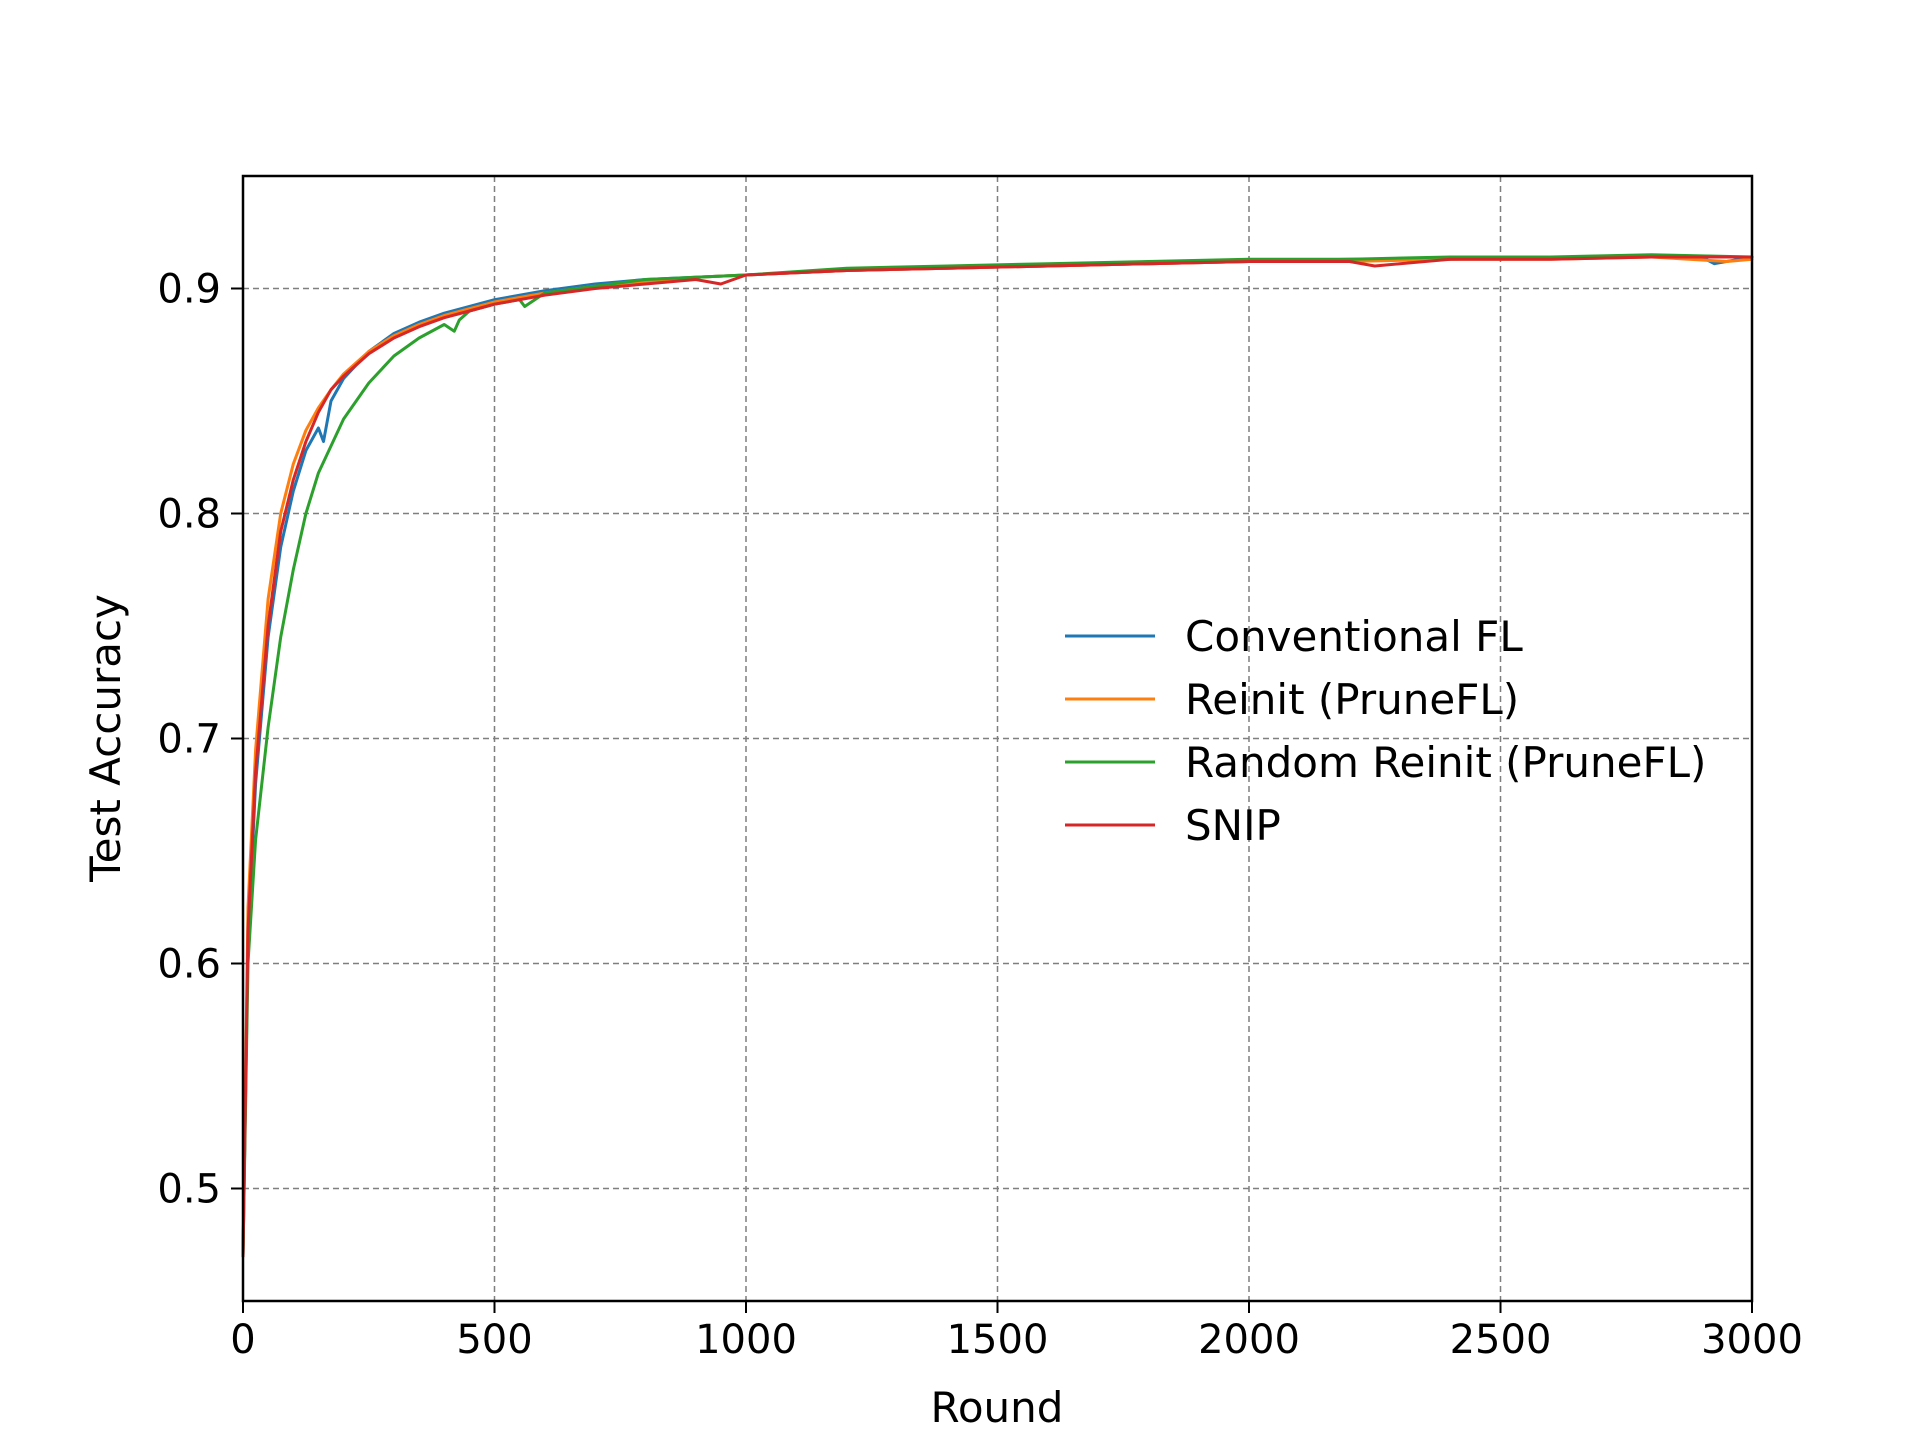  Describe the element at coordinates (189, 515) in the screenshot. I see `y-tick-label: 0.8` at that location.